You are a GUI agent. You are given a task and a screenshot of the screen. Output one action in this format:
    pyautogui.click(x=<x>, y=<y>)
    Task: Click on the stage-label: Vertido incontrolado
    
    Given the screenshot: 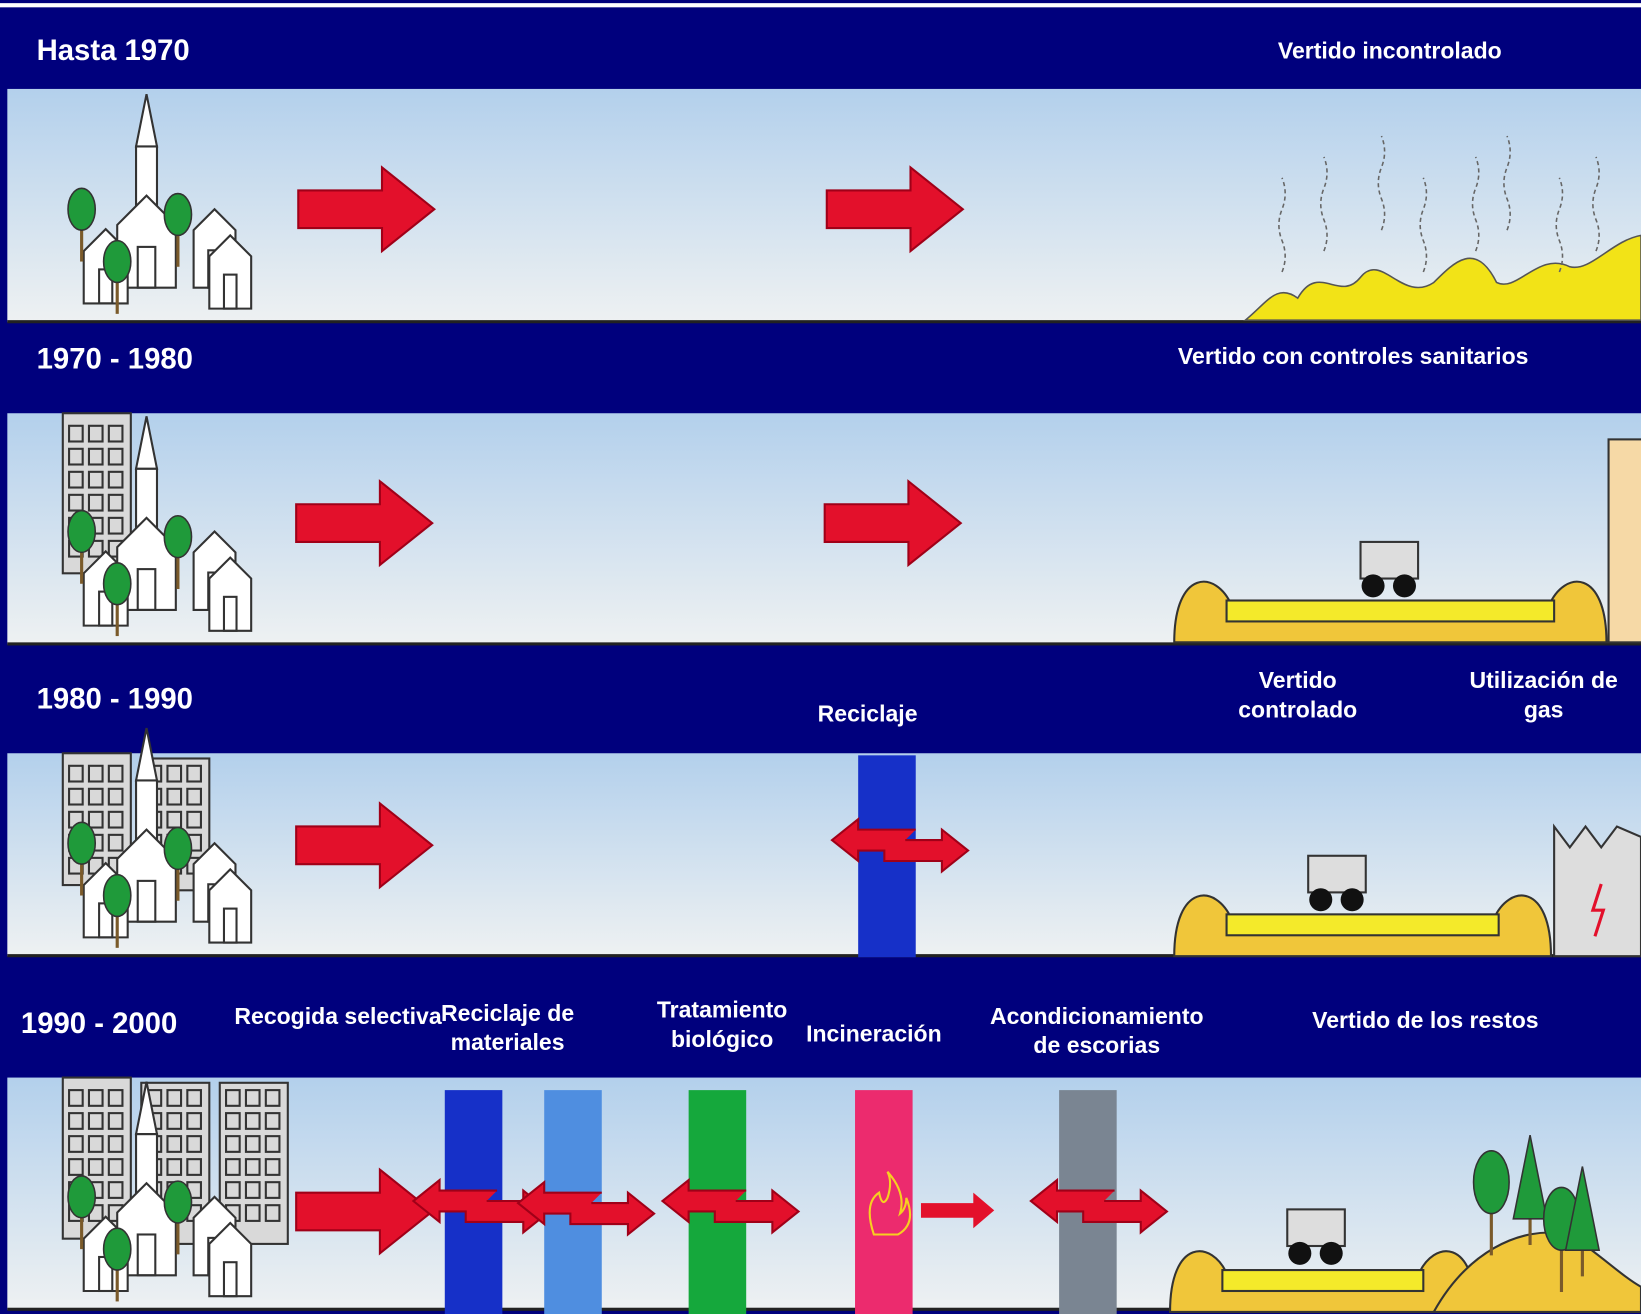 What is the action you would take?
    pyautogui.click(x=1390, y=50)
    